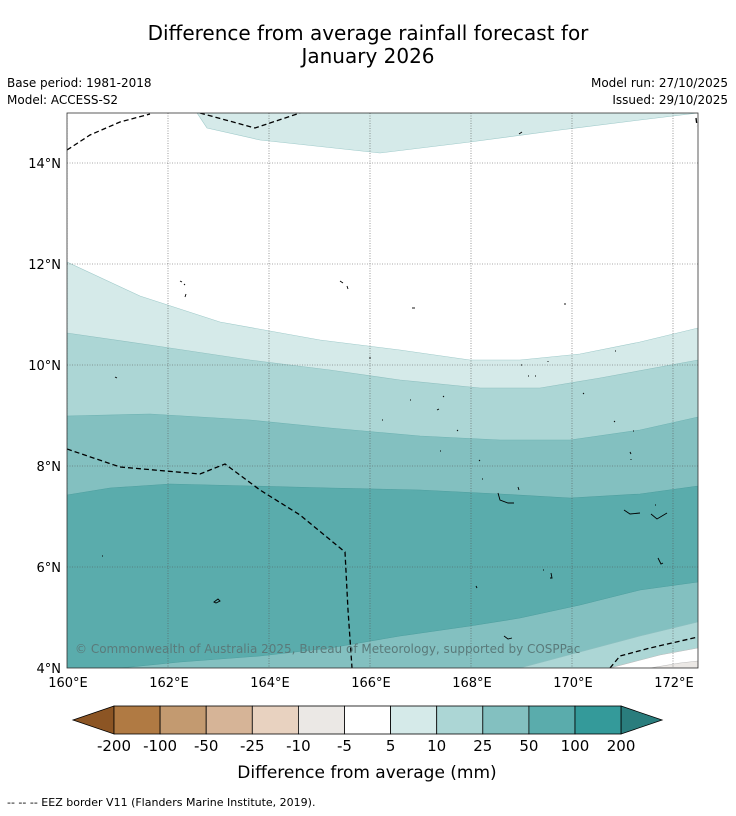 The width and height of the screenshot is (736, 816). What do you see at coordinates (44, 265) in the screenshot?
I see `lat-label: 12°N` at bounding box center [44, 265].